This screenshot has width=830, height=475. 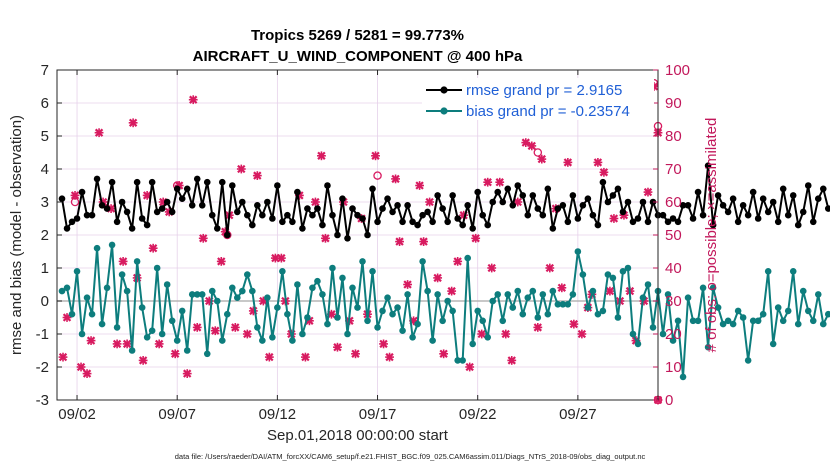 I want to click on obs-possible-marker, so click(x=537, y=152).